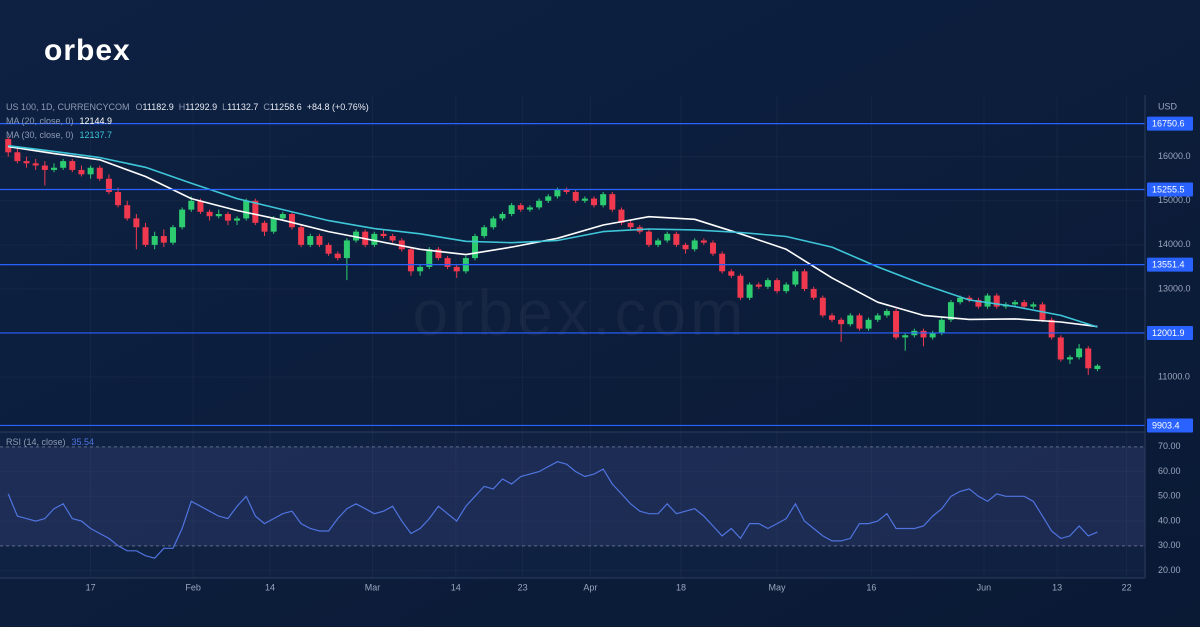 The height and width of the screenshot is (627, 1200). What do you see at coordinates (87, 50) in the screenshot?
I see `logo: orbex` at bounding box center [87, 50].